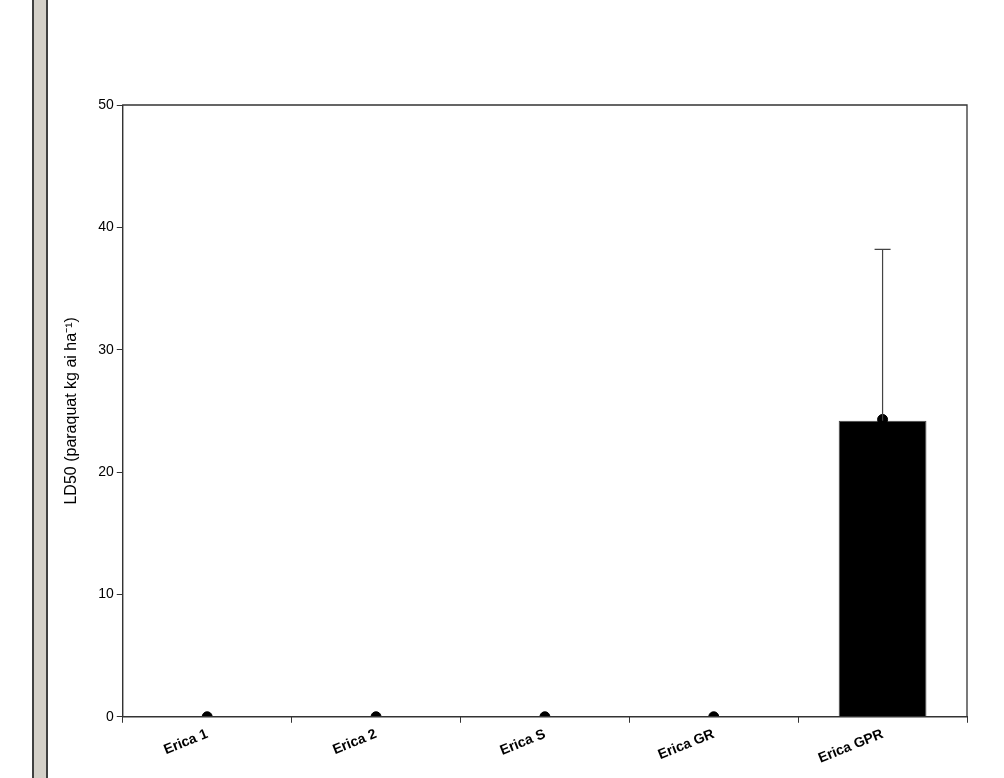  I want to click on x-tick-label: Erica GR, so click(686, 744).